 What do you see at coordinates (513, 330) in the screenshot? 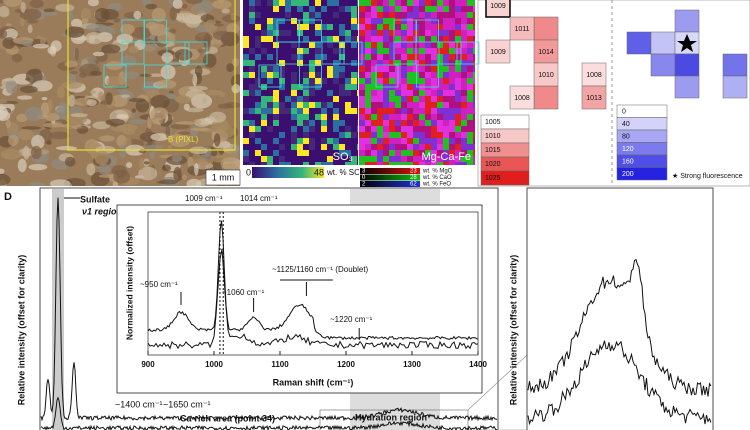
I see `zoom-ylabel: Relative intensity (offset for clarity)` at bounding box center [513, 330].